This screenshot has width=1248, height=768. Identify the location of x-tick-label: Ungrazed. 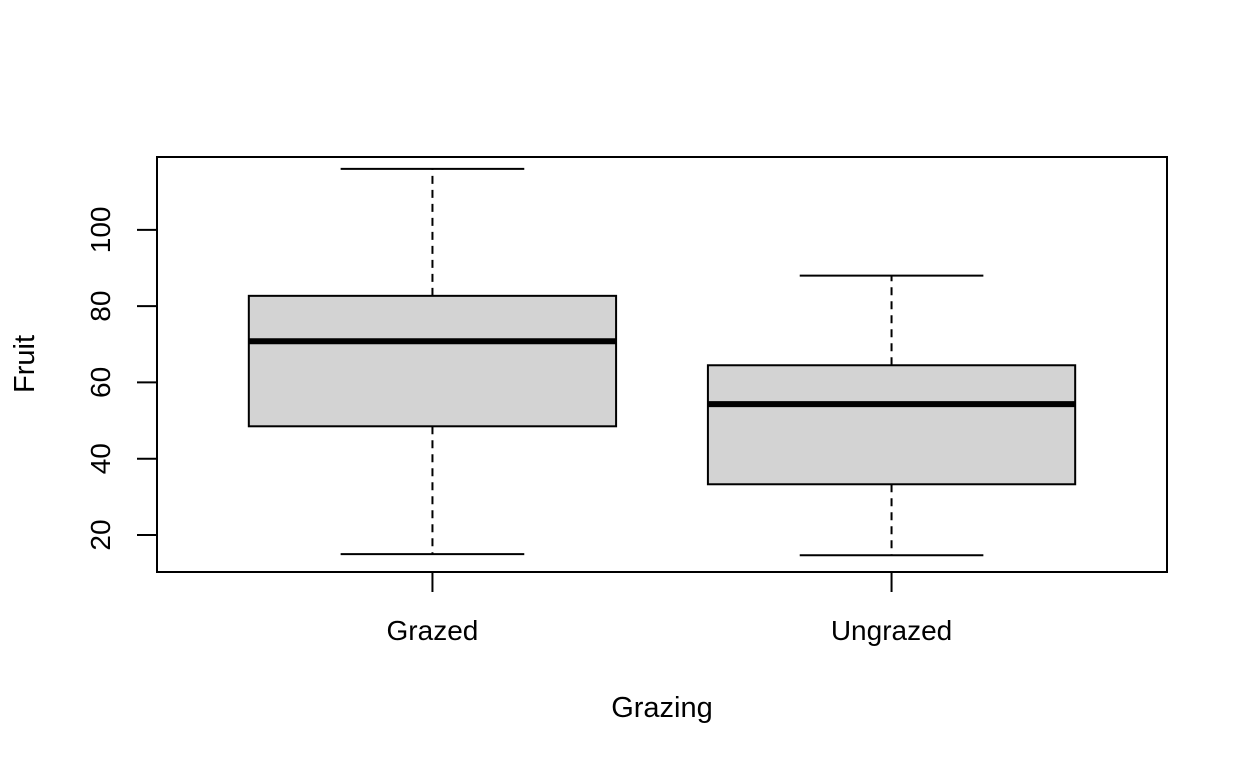
(891, 630).